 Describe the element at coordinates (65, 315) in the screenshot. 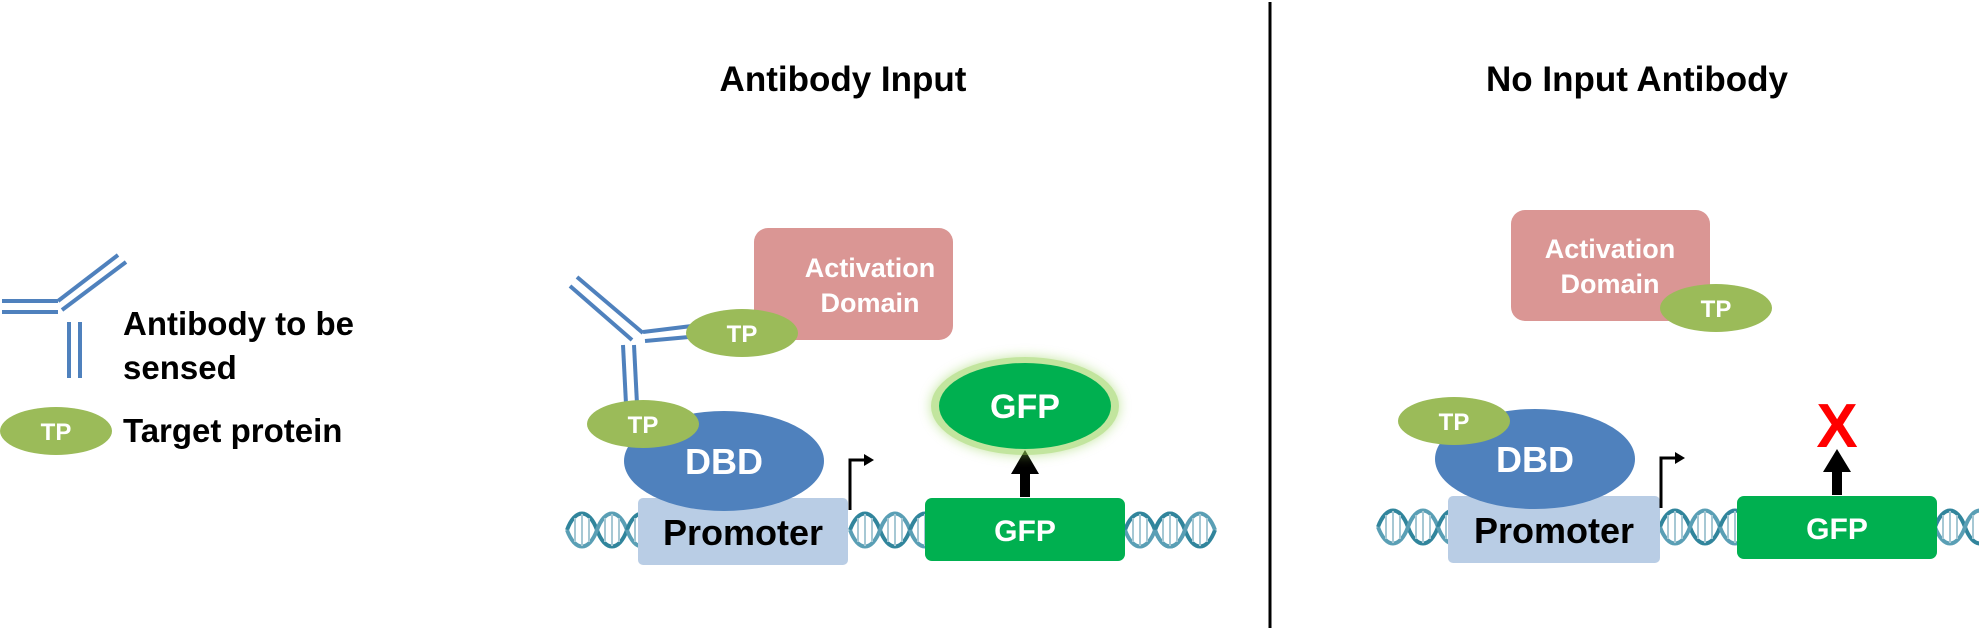

I see `antibody-legend-icon` at that location.